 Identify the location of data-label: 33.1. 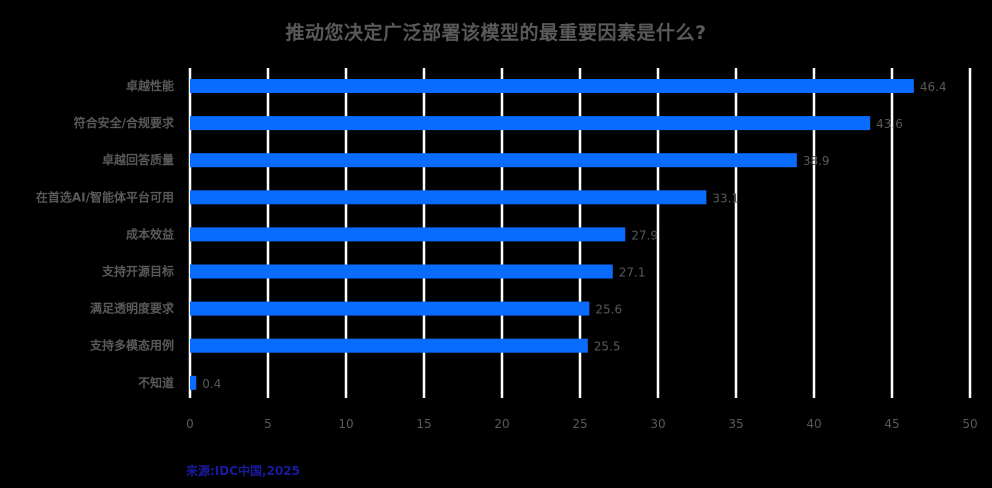
(725, 198).